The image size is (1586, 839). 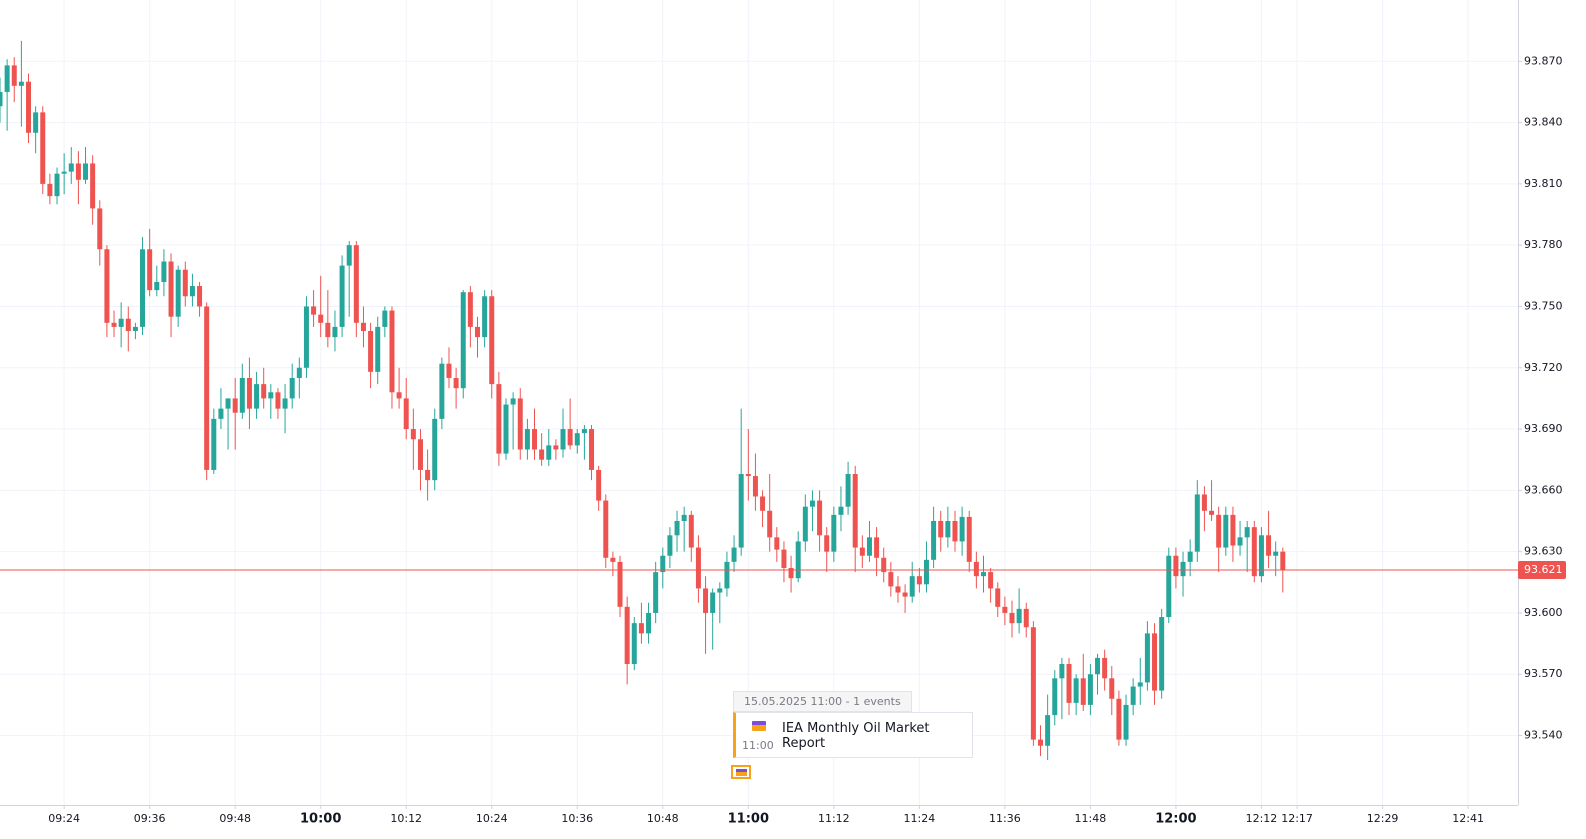 I want to click on x-tick-label: 11:12, so click(x=834, y=818).